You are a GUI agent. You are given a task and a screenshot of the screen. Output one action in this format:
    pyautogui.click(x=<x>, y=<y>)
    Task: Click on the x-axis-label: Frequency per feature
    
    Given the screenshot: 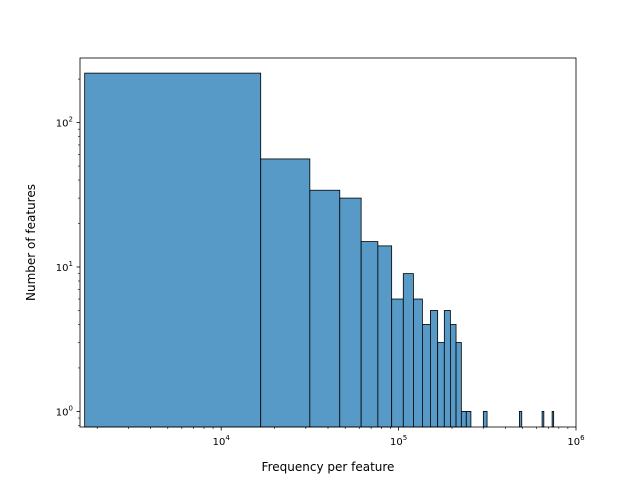 What is the action you would take?
    pyautogui.click(x=328, y=467)
    